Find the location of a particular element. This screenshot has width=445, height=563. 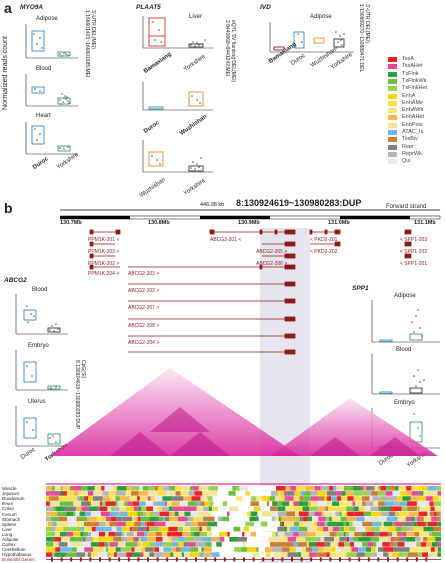

legend-label: Qui is located at coordinates (406, 161).